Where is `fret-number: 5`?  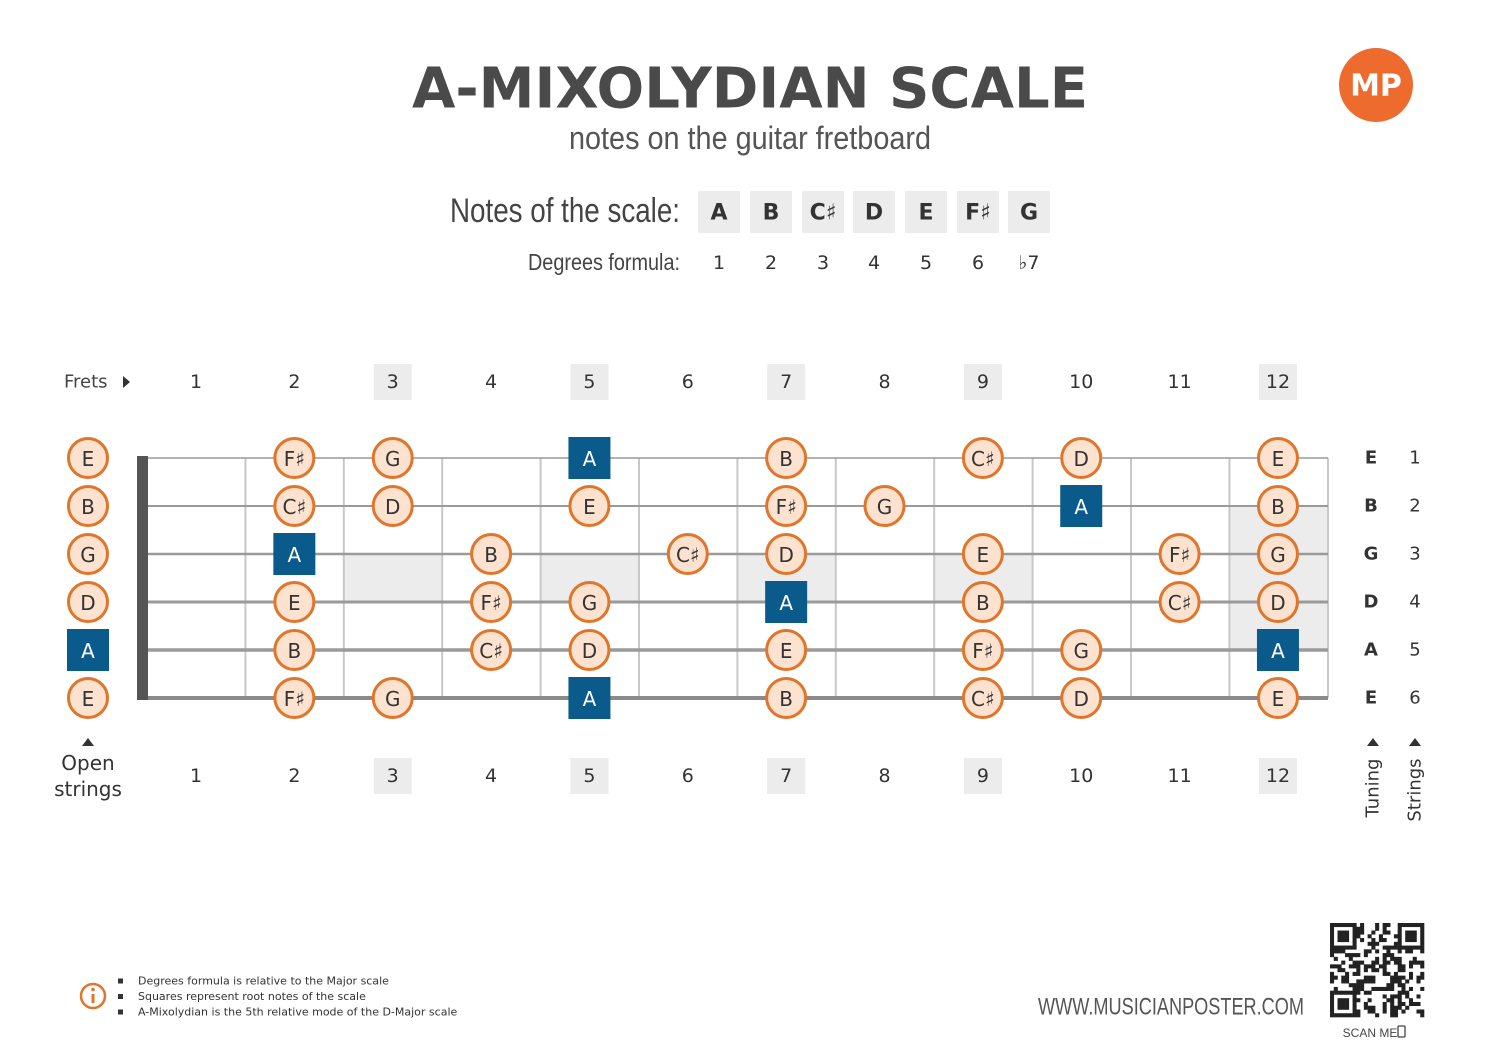 fret-number: 5 is located at coordinates (589, 776).